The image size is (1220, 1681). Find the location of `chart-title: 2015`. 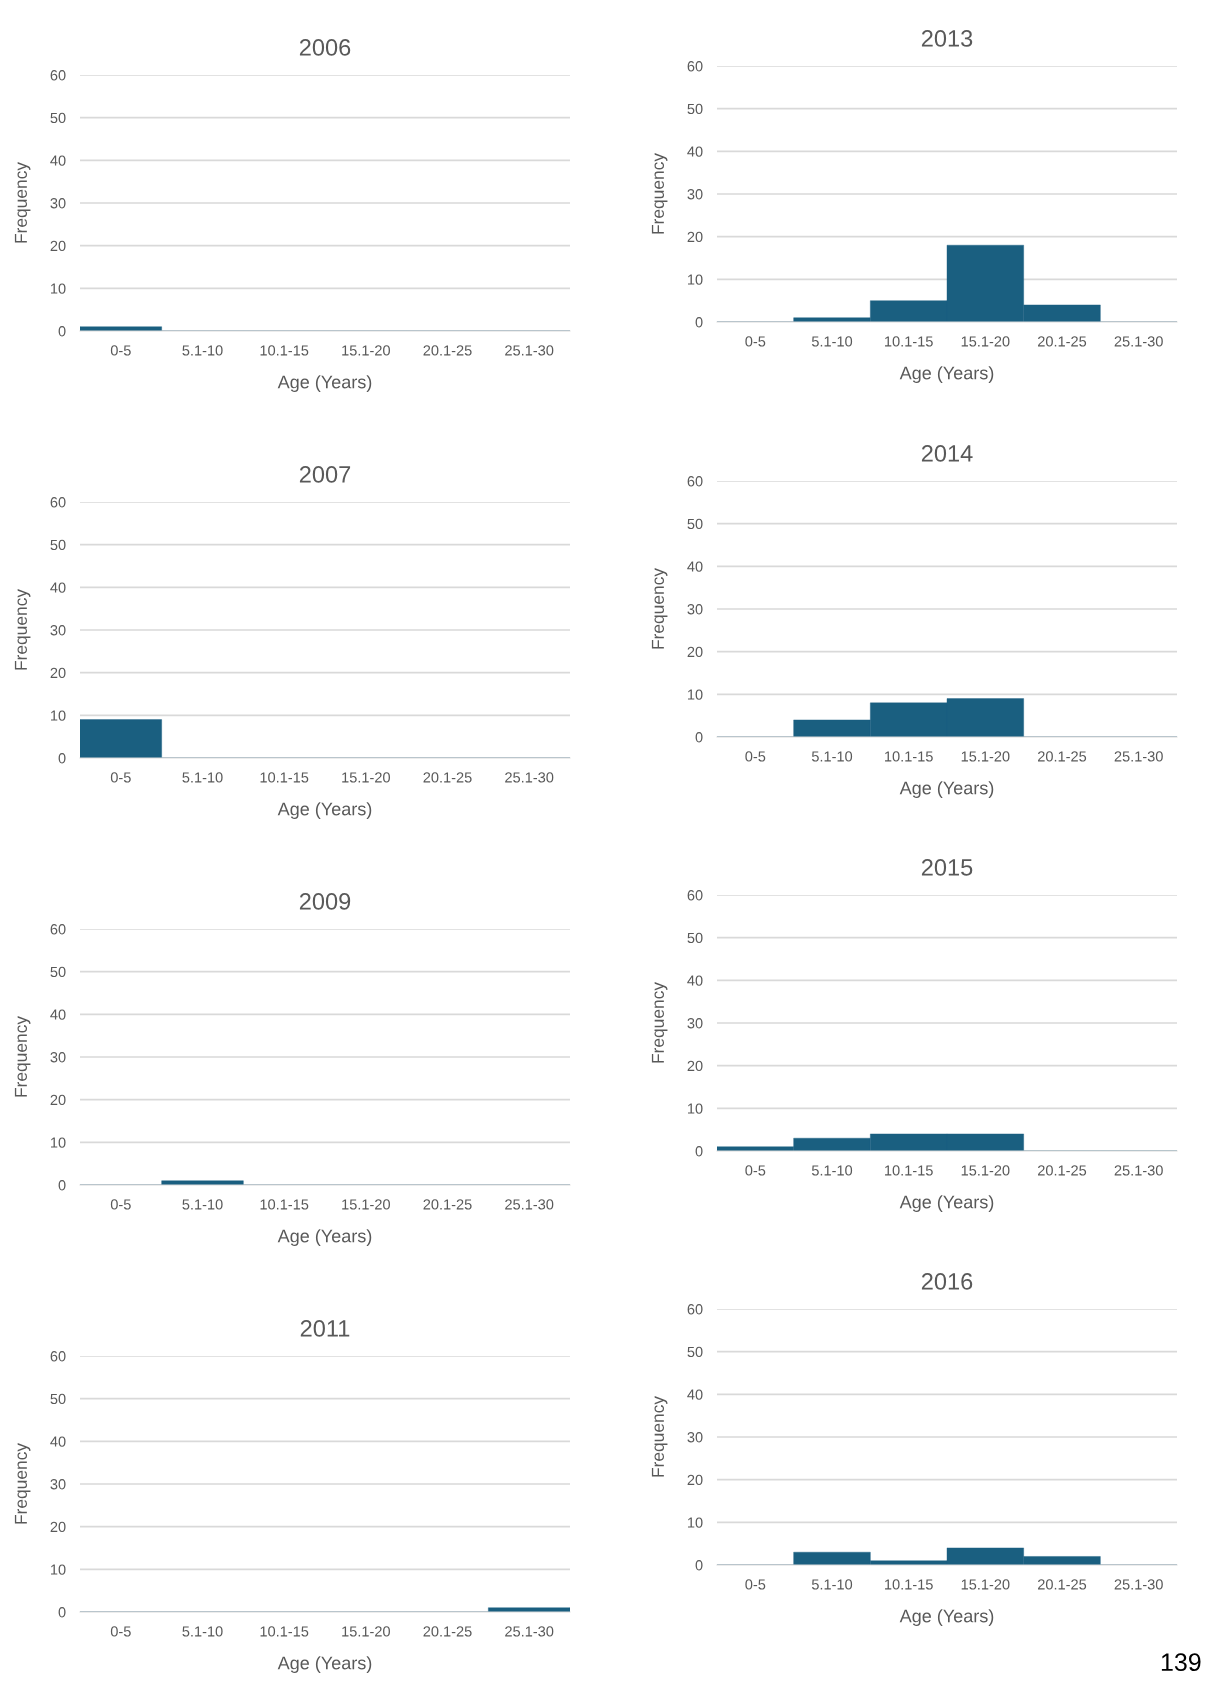

chart-title: 2015 is located at coordinates (947, 867).